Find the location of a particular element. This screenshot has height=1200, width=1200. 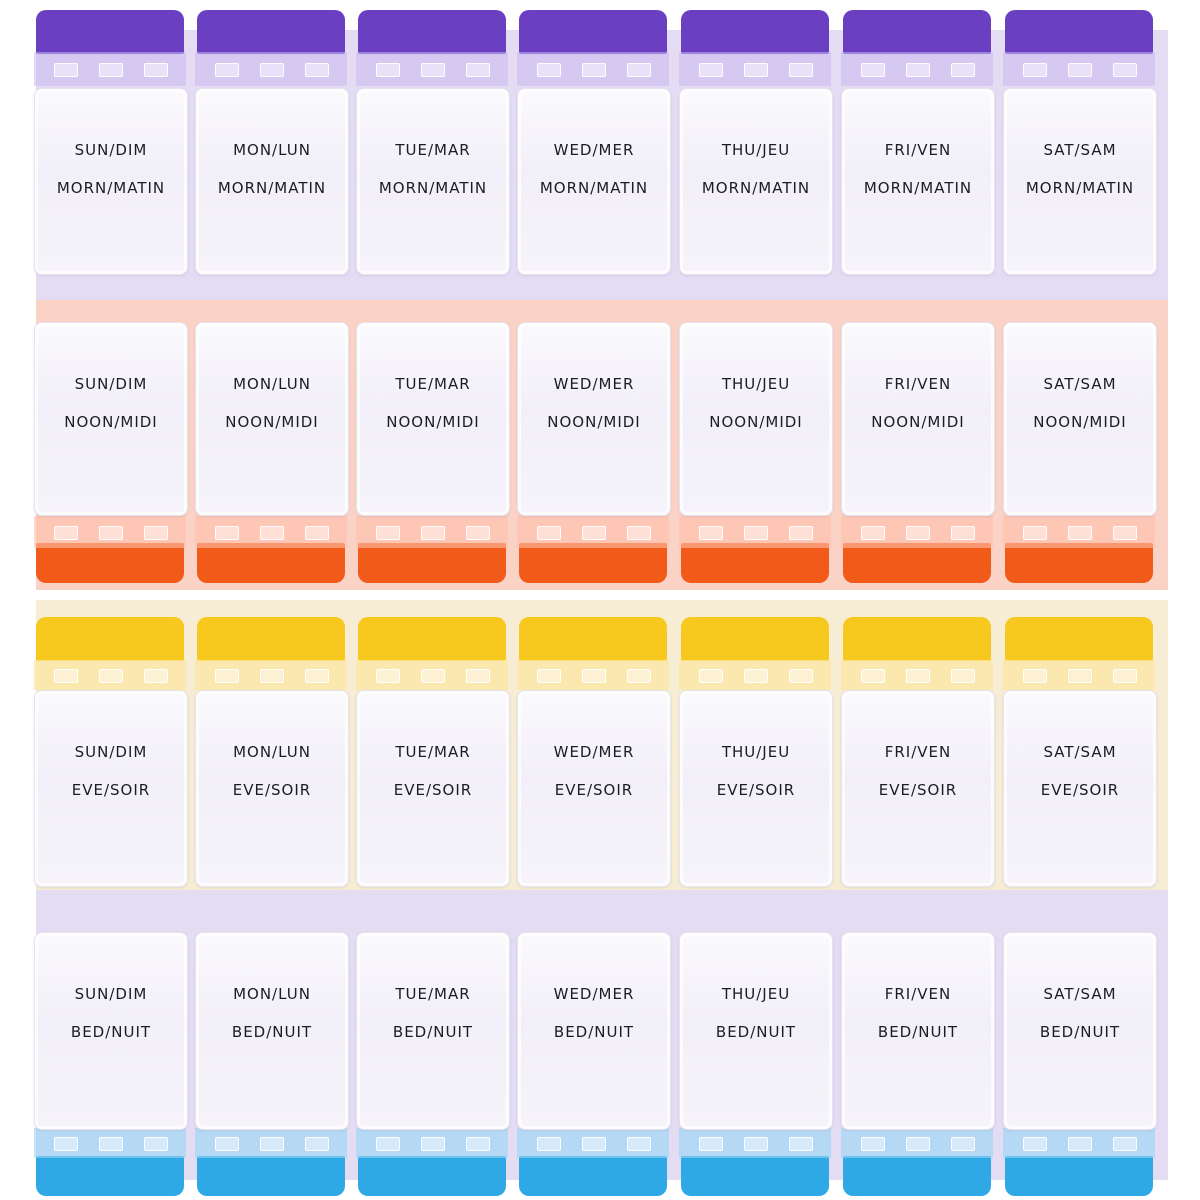

compartment-noon-4: WED/MER NOON/MIDI is located at coordinates (594, 600).